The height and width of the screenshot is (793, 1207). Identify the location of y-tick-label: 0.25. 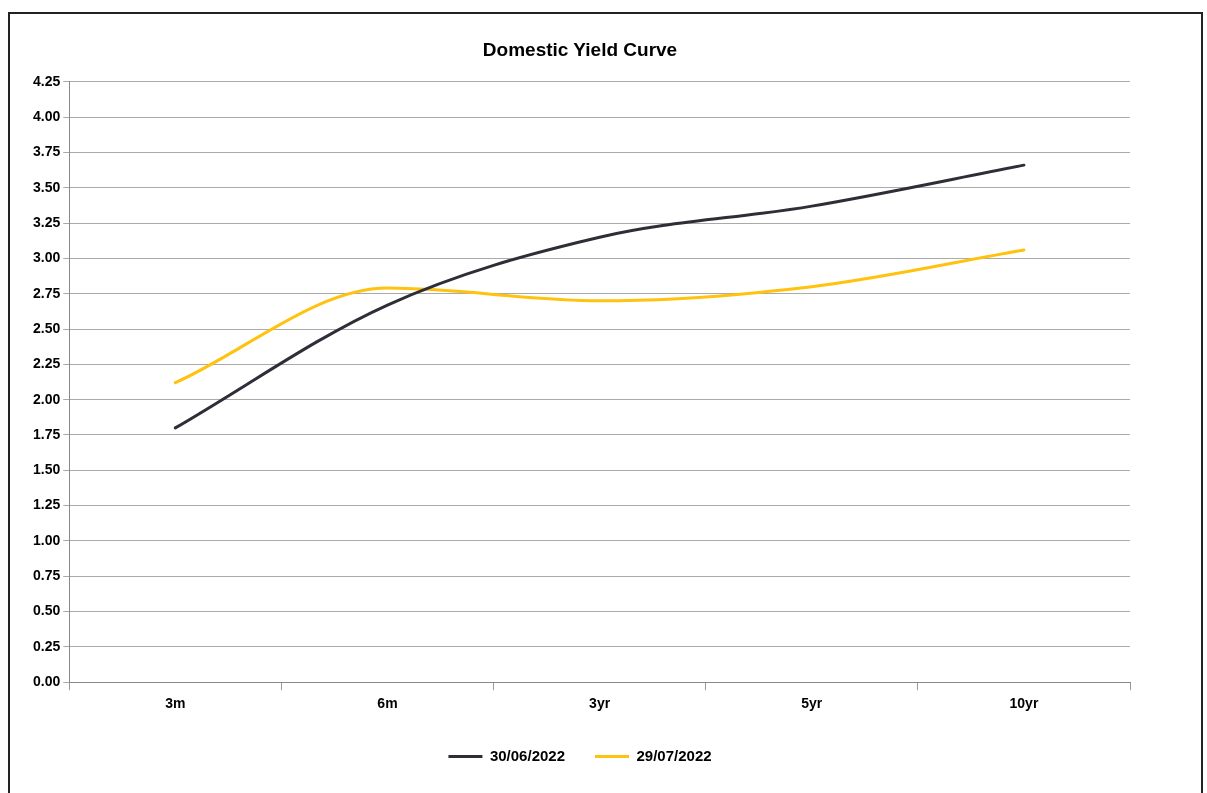
(47, 645).